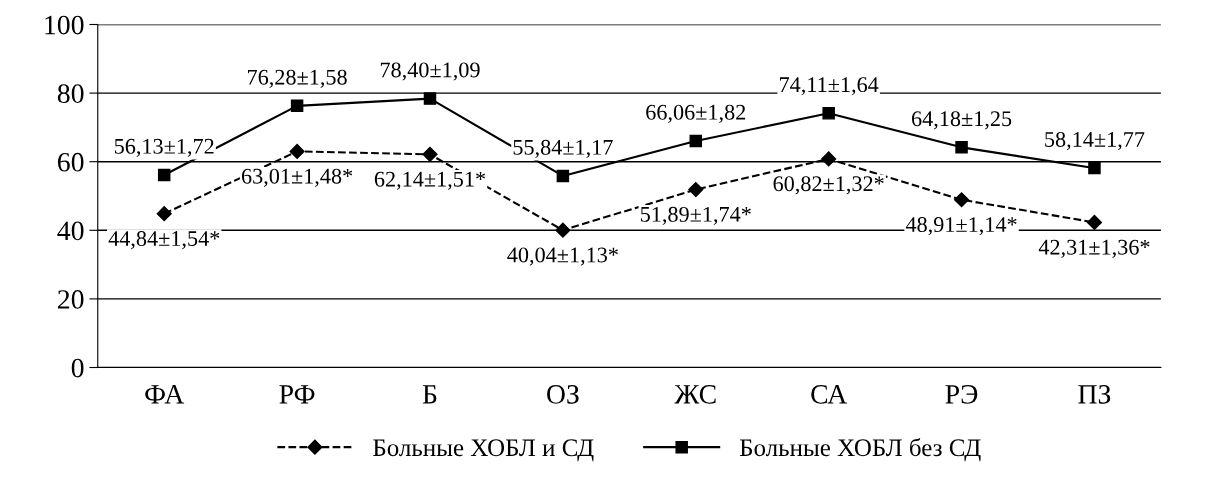  Describe the element at coordinates (562, 256) in the screenshot. I see `data-label: 40,04±1,13*` at that location.